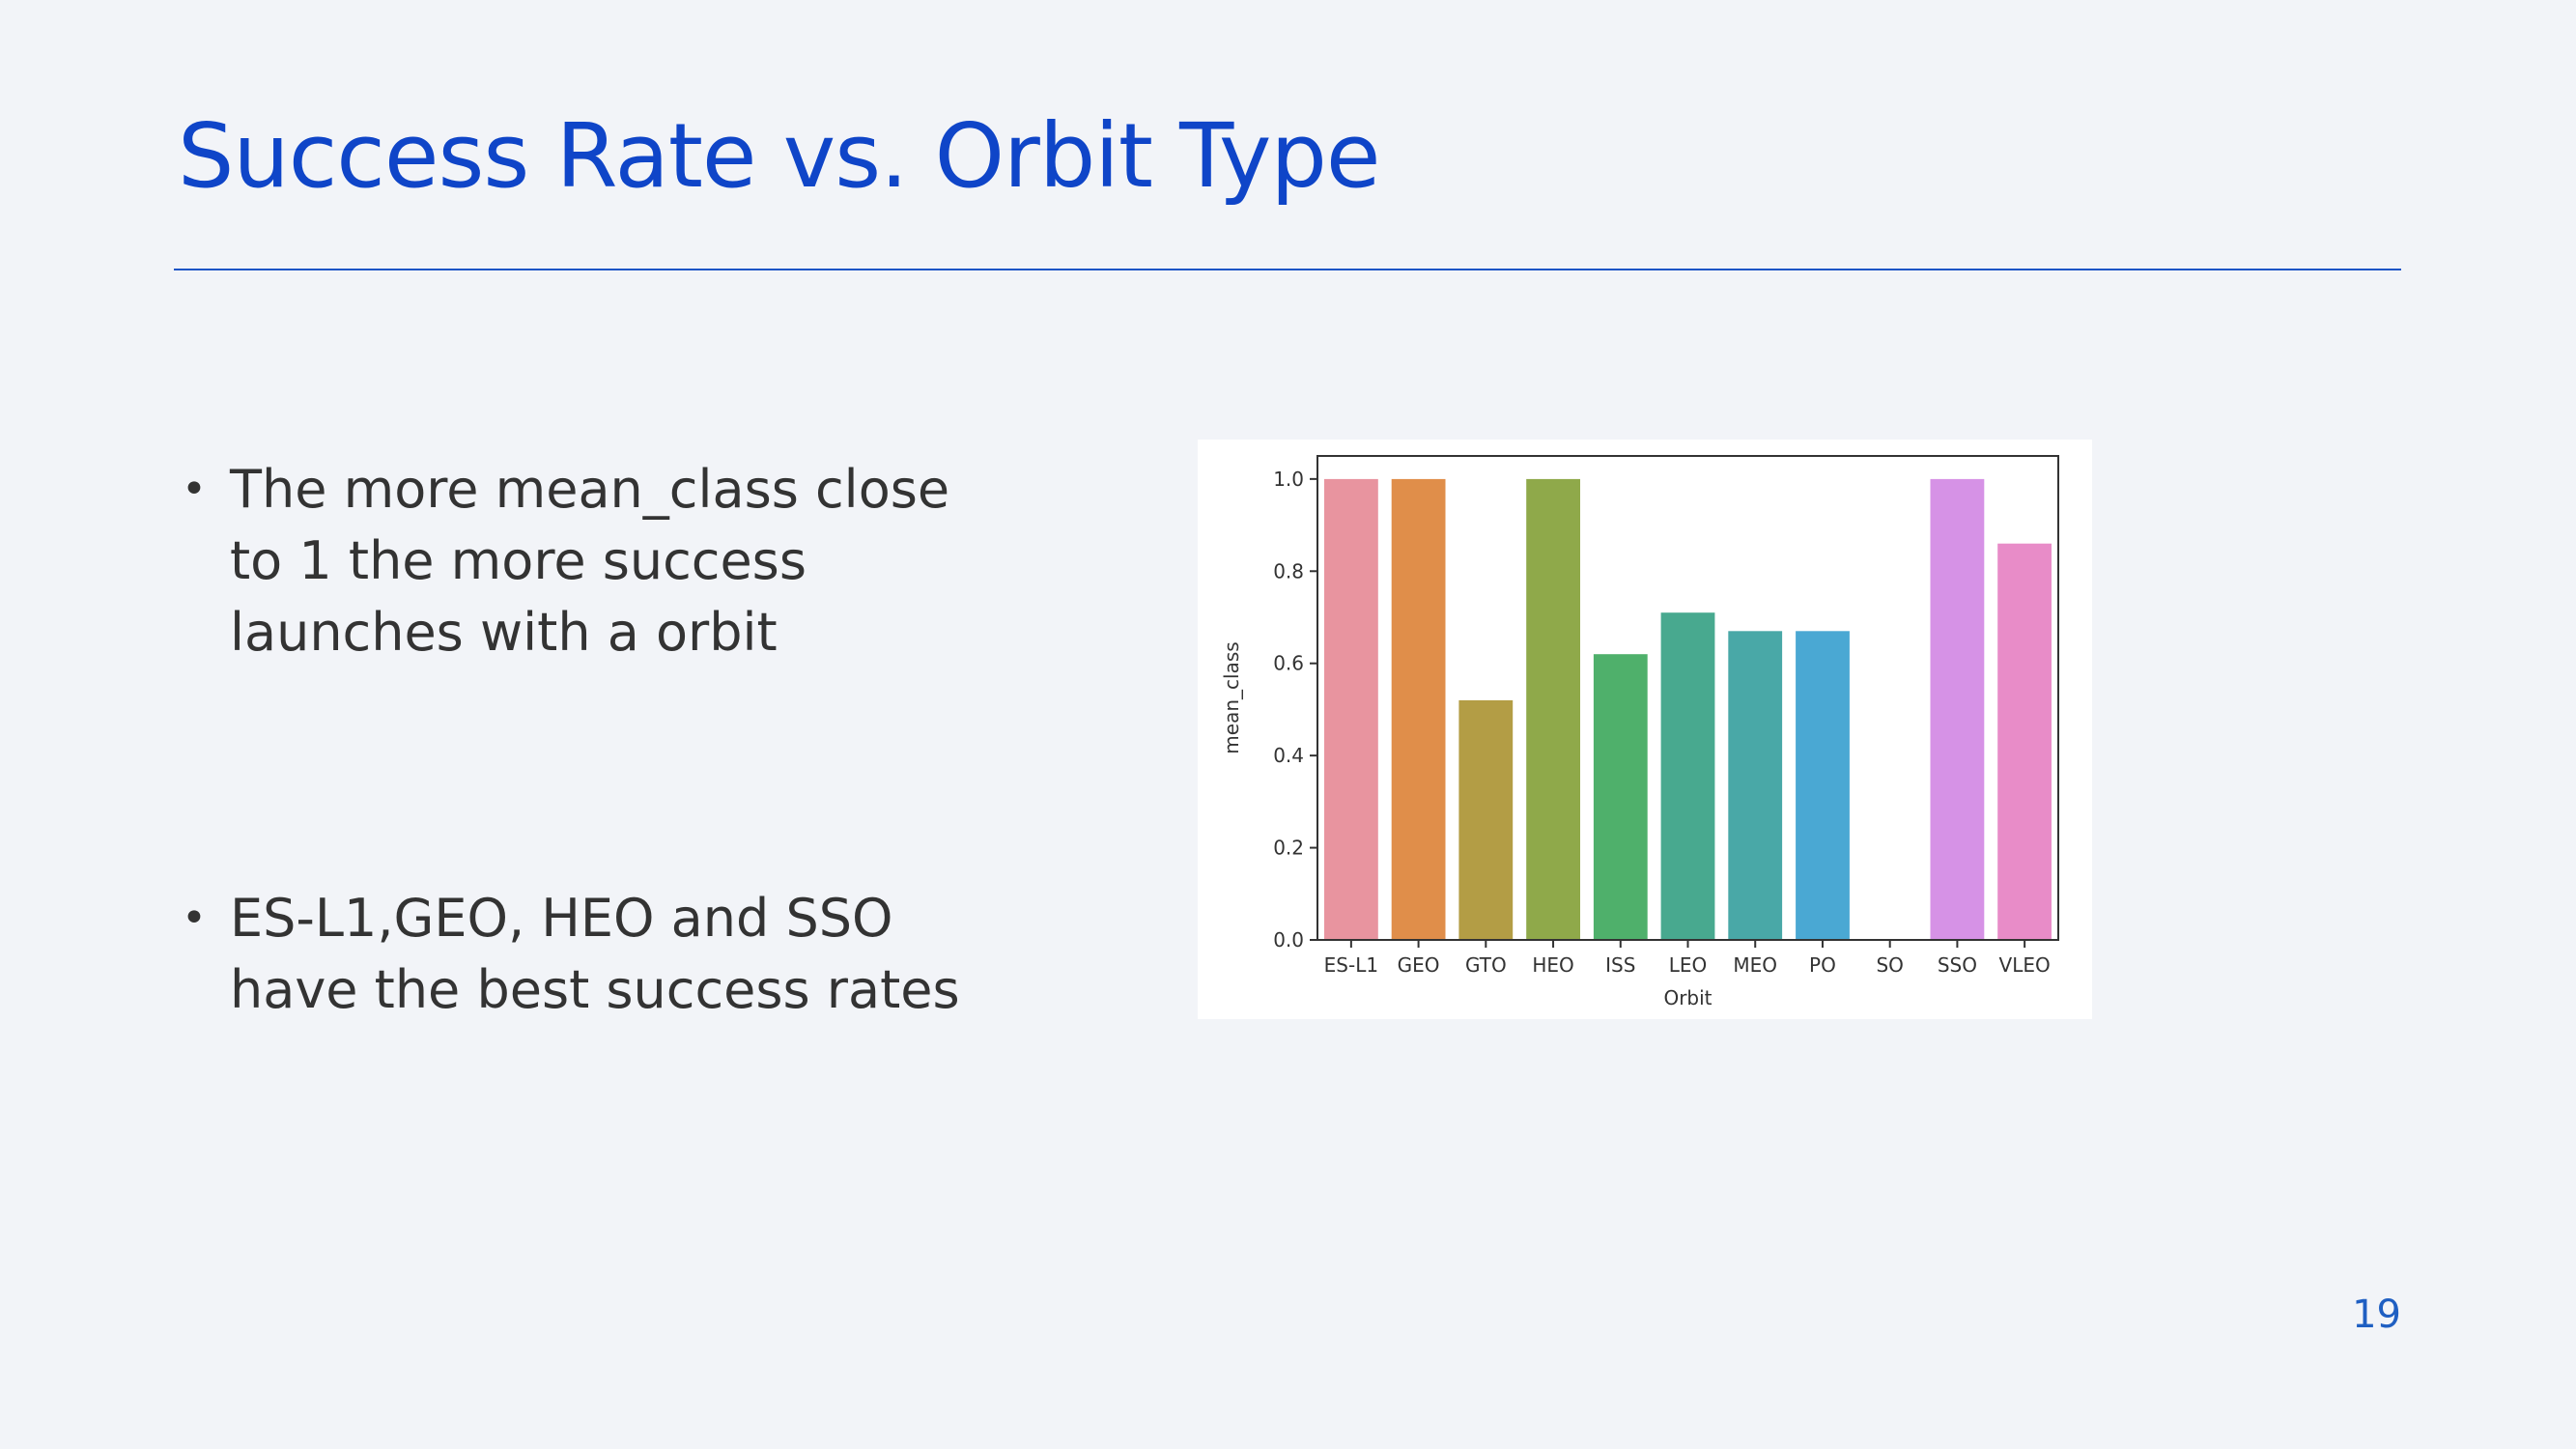  Describe the element at coordinates (1231, 697) in the screenshot. I see `y-axis-label: mean_class` at that location.